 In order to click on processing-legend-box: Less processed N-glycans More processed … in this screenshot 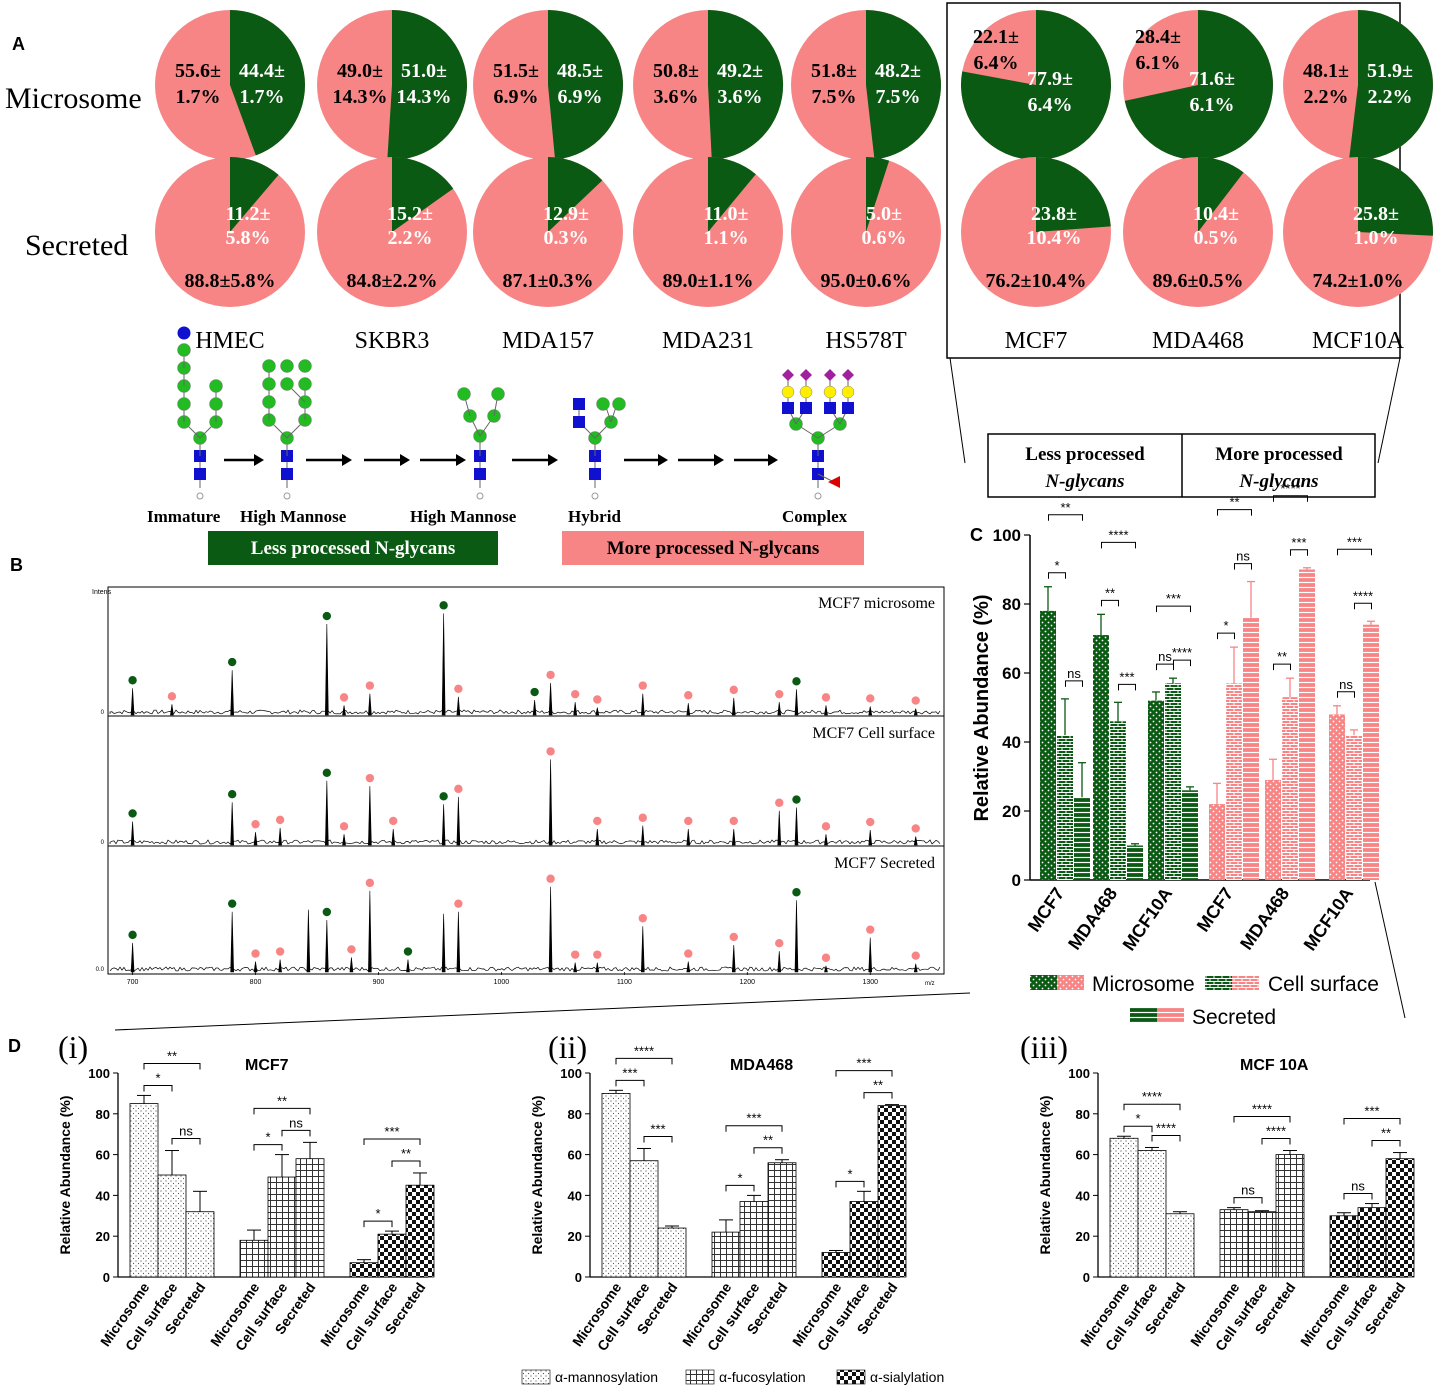, I will do `click(1175, 427)`.